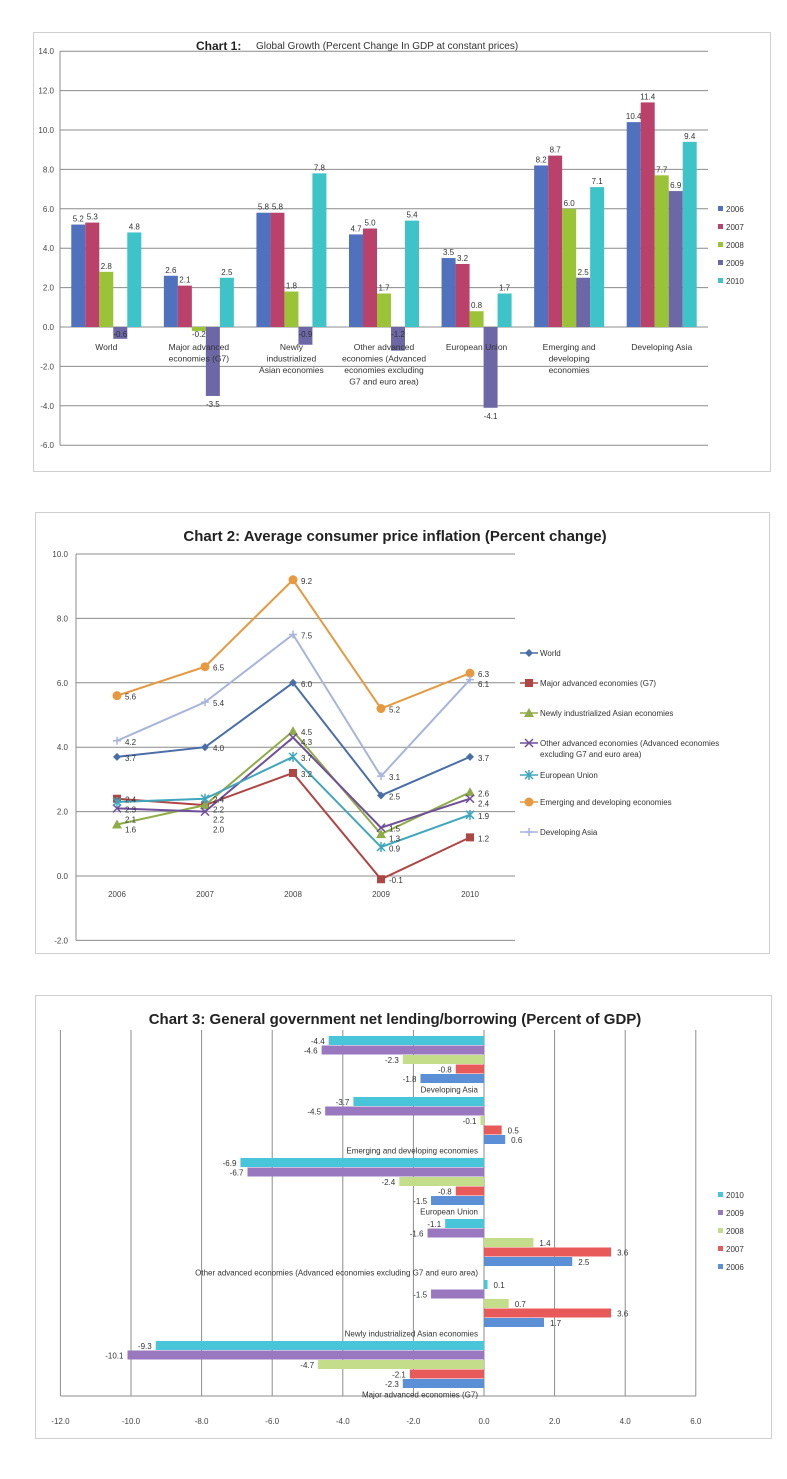 The height and width of the screenshot is (1479, 787). What do you see at coordinates (60, 554) in the screenshot?
I see `y-tick-label: 10.0` at bounding box center [60, 554].